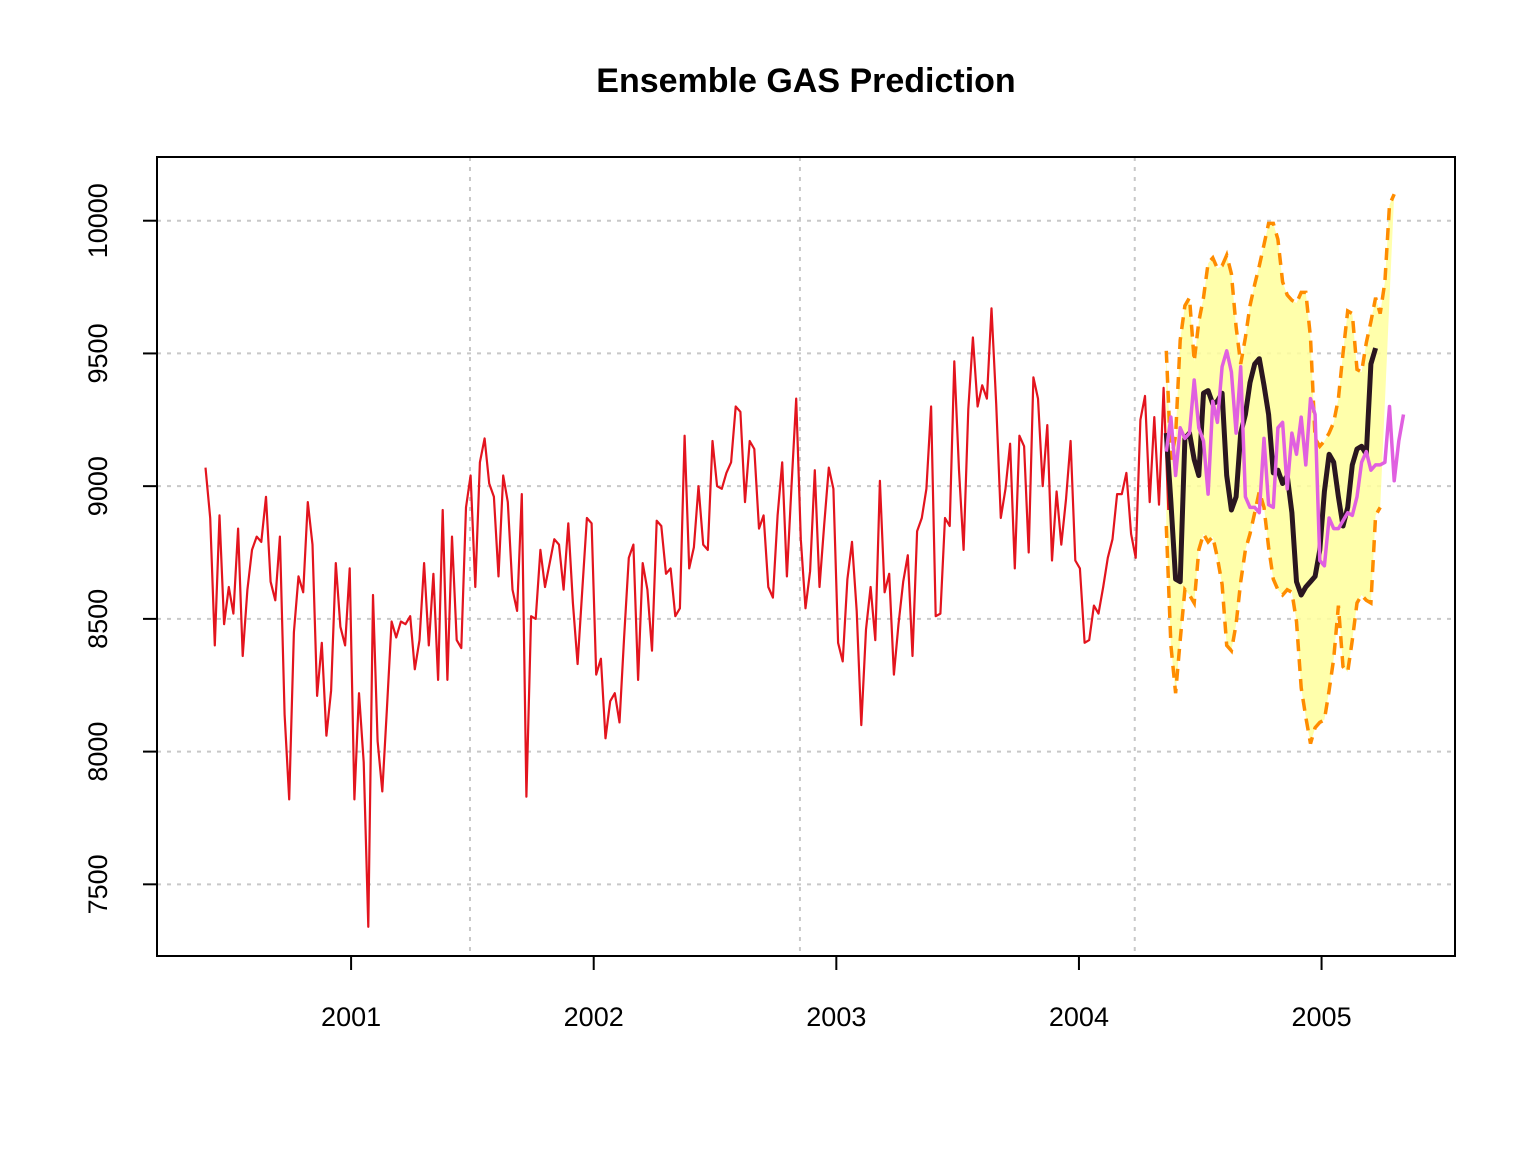 The image size is (1536, 1157). I want to click on y-tick-label: 9000, so click(98, 486).